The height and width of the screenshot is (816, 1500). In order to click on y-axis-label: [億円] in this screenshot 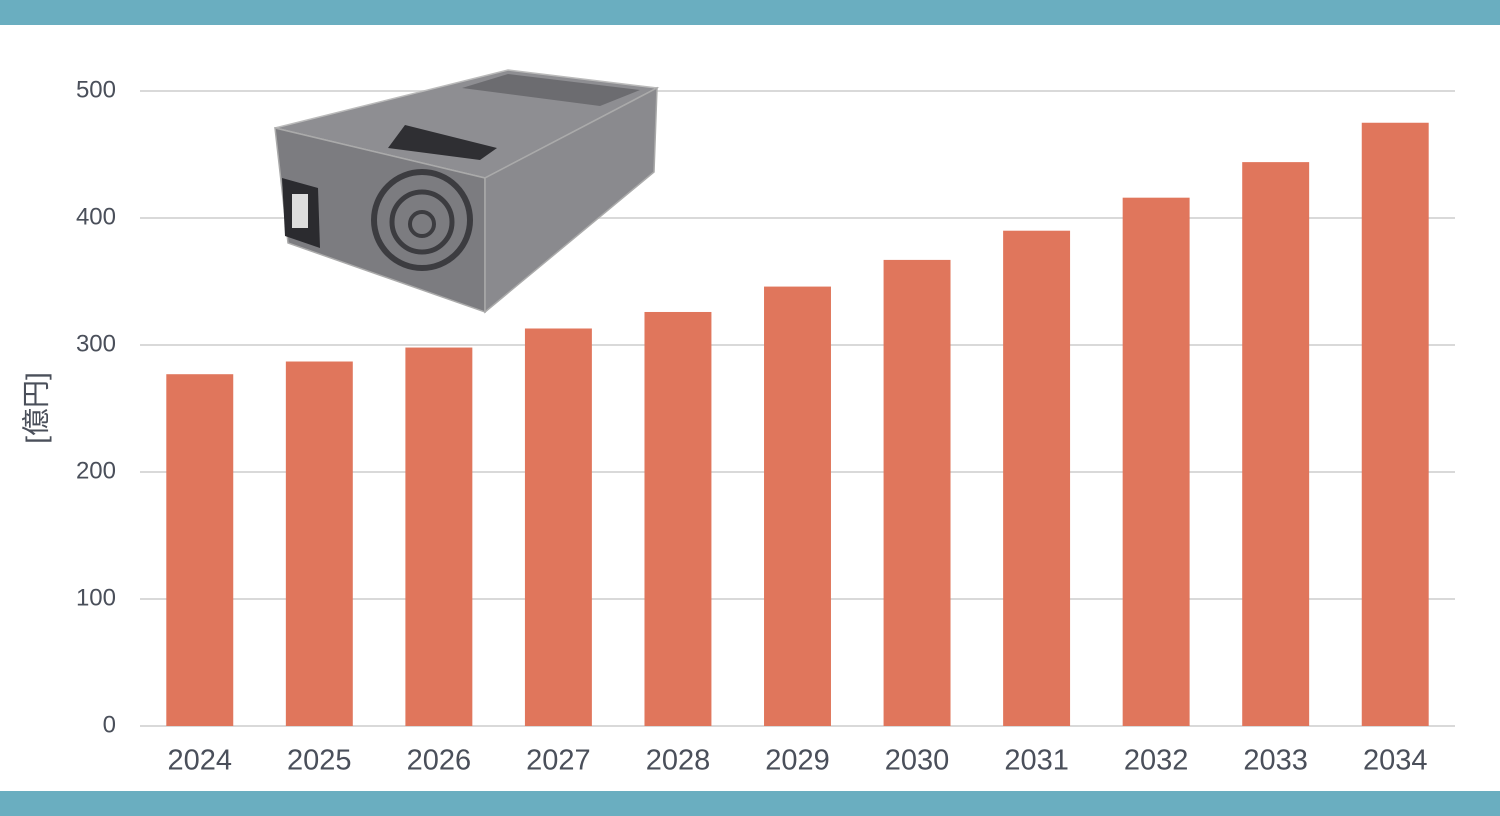, I will do `click(35, 408)`.